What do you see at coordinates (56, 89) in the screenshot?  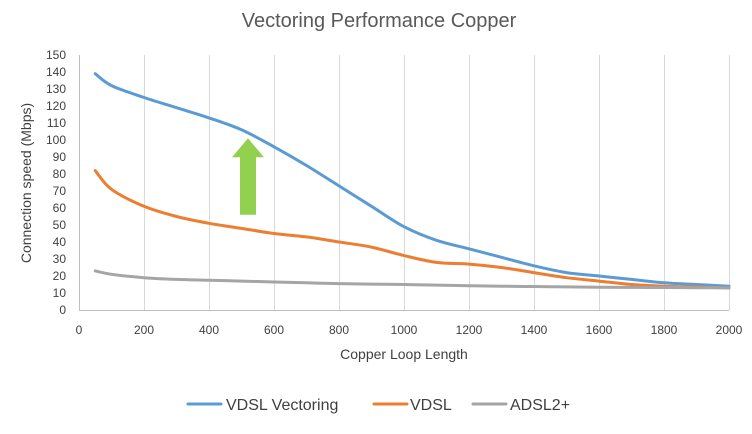 I see `y-tick-label: 130` at bounding box center [56, 89].